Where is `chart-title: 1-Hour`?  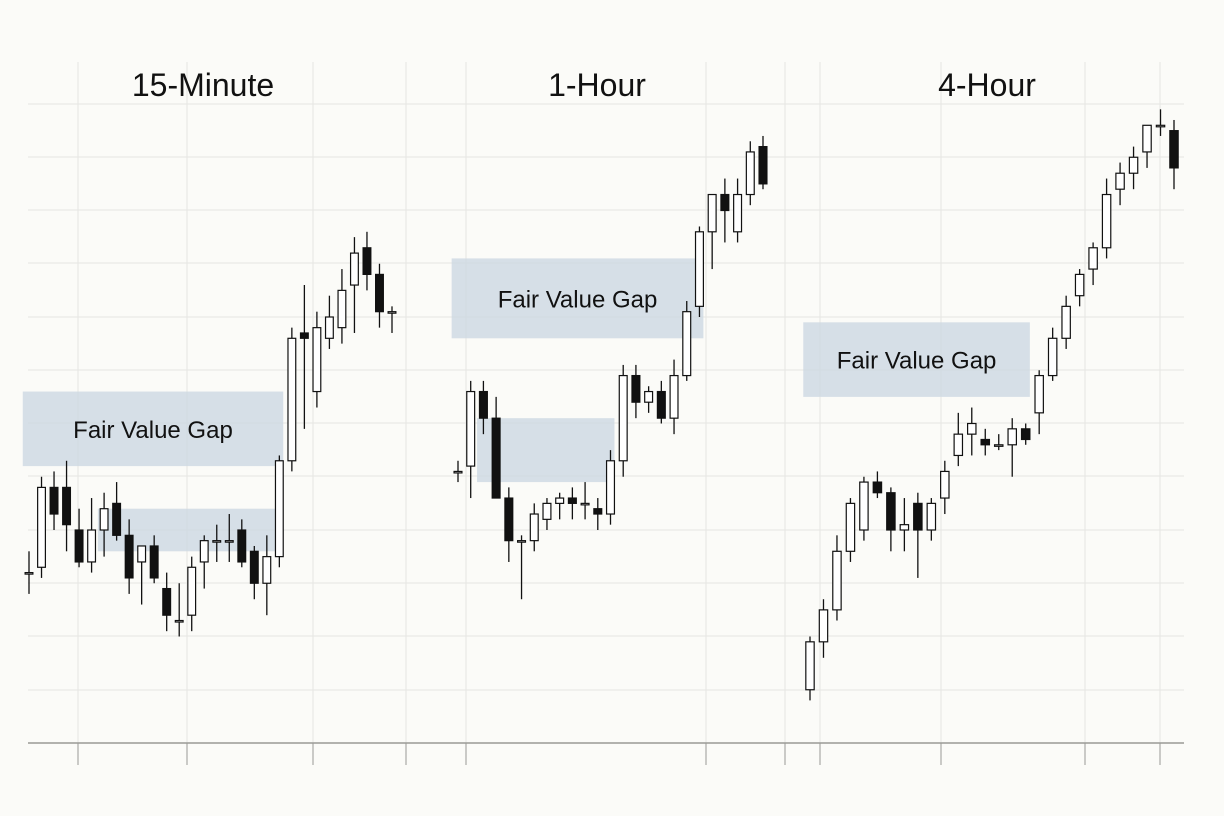
chart-title: 1-Hour is located at coordinates (597, 85).